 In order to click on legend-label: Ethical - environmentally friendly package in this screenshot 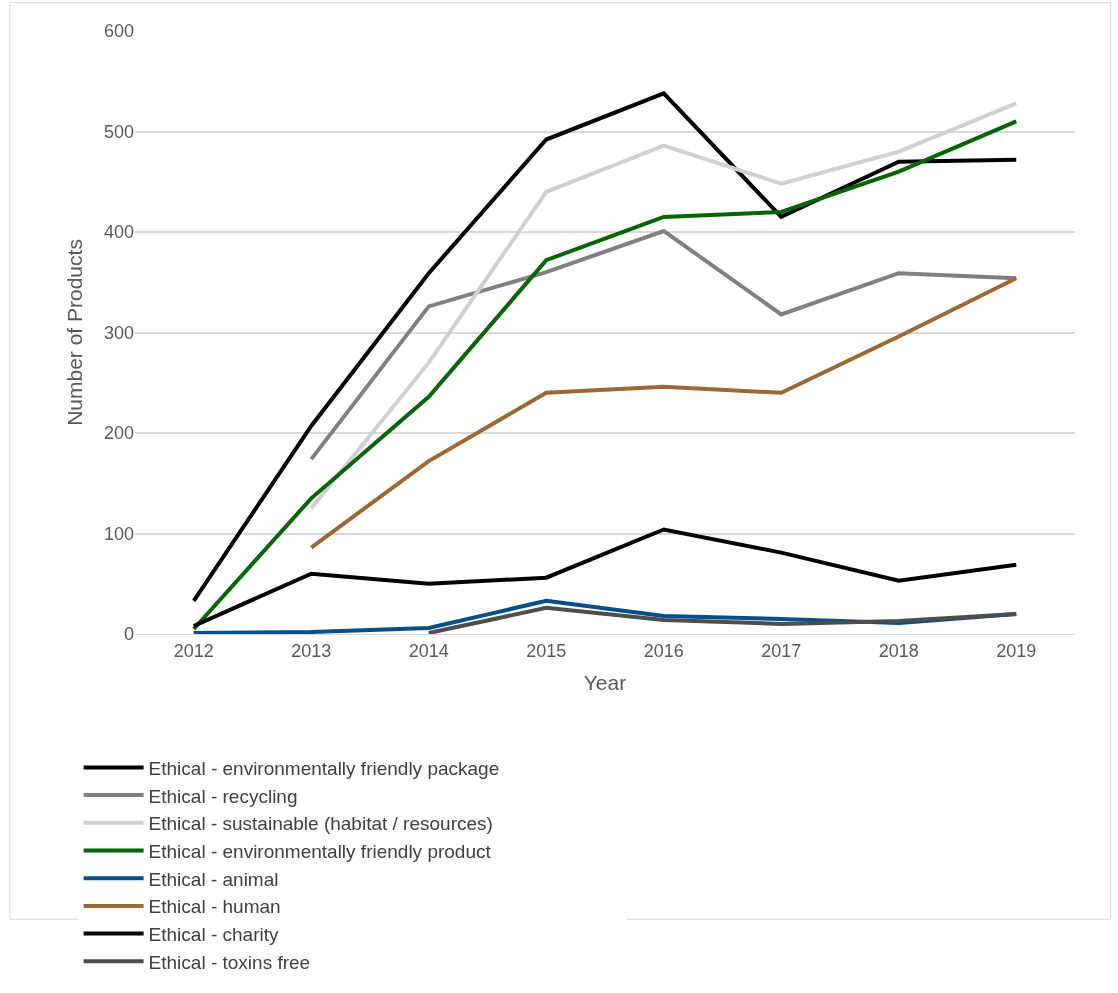, I will do `click(324, 768)`.